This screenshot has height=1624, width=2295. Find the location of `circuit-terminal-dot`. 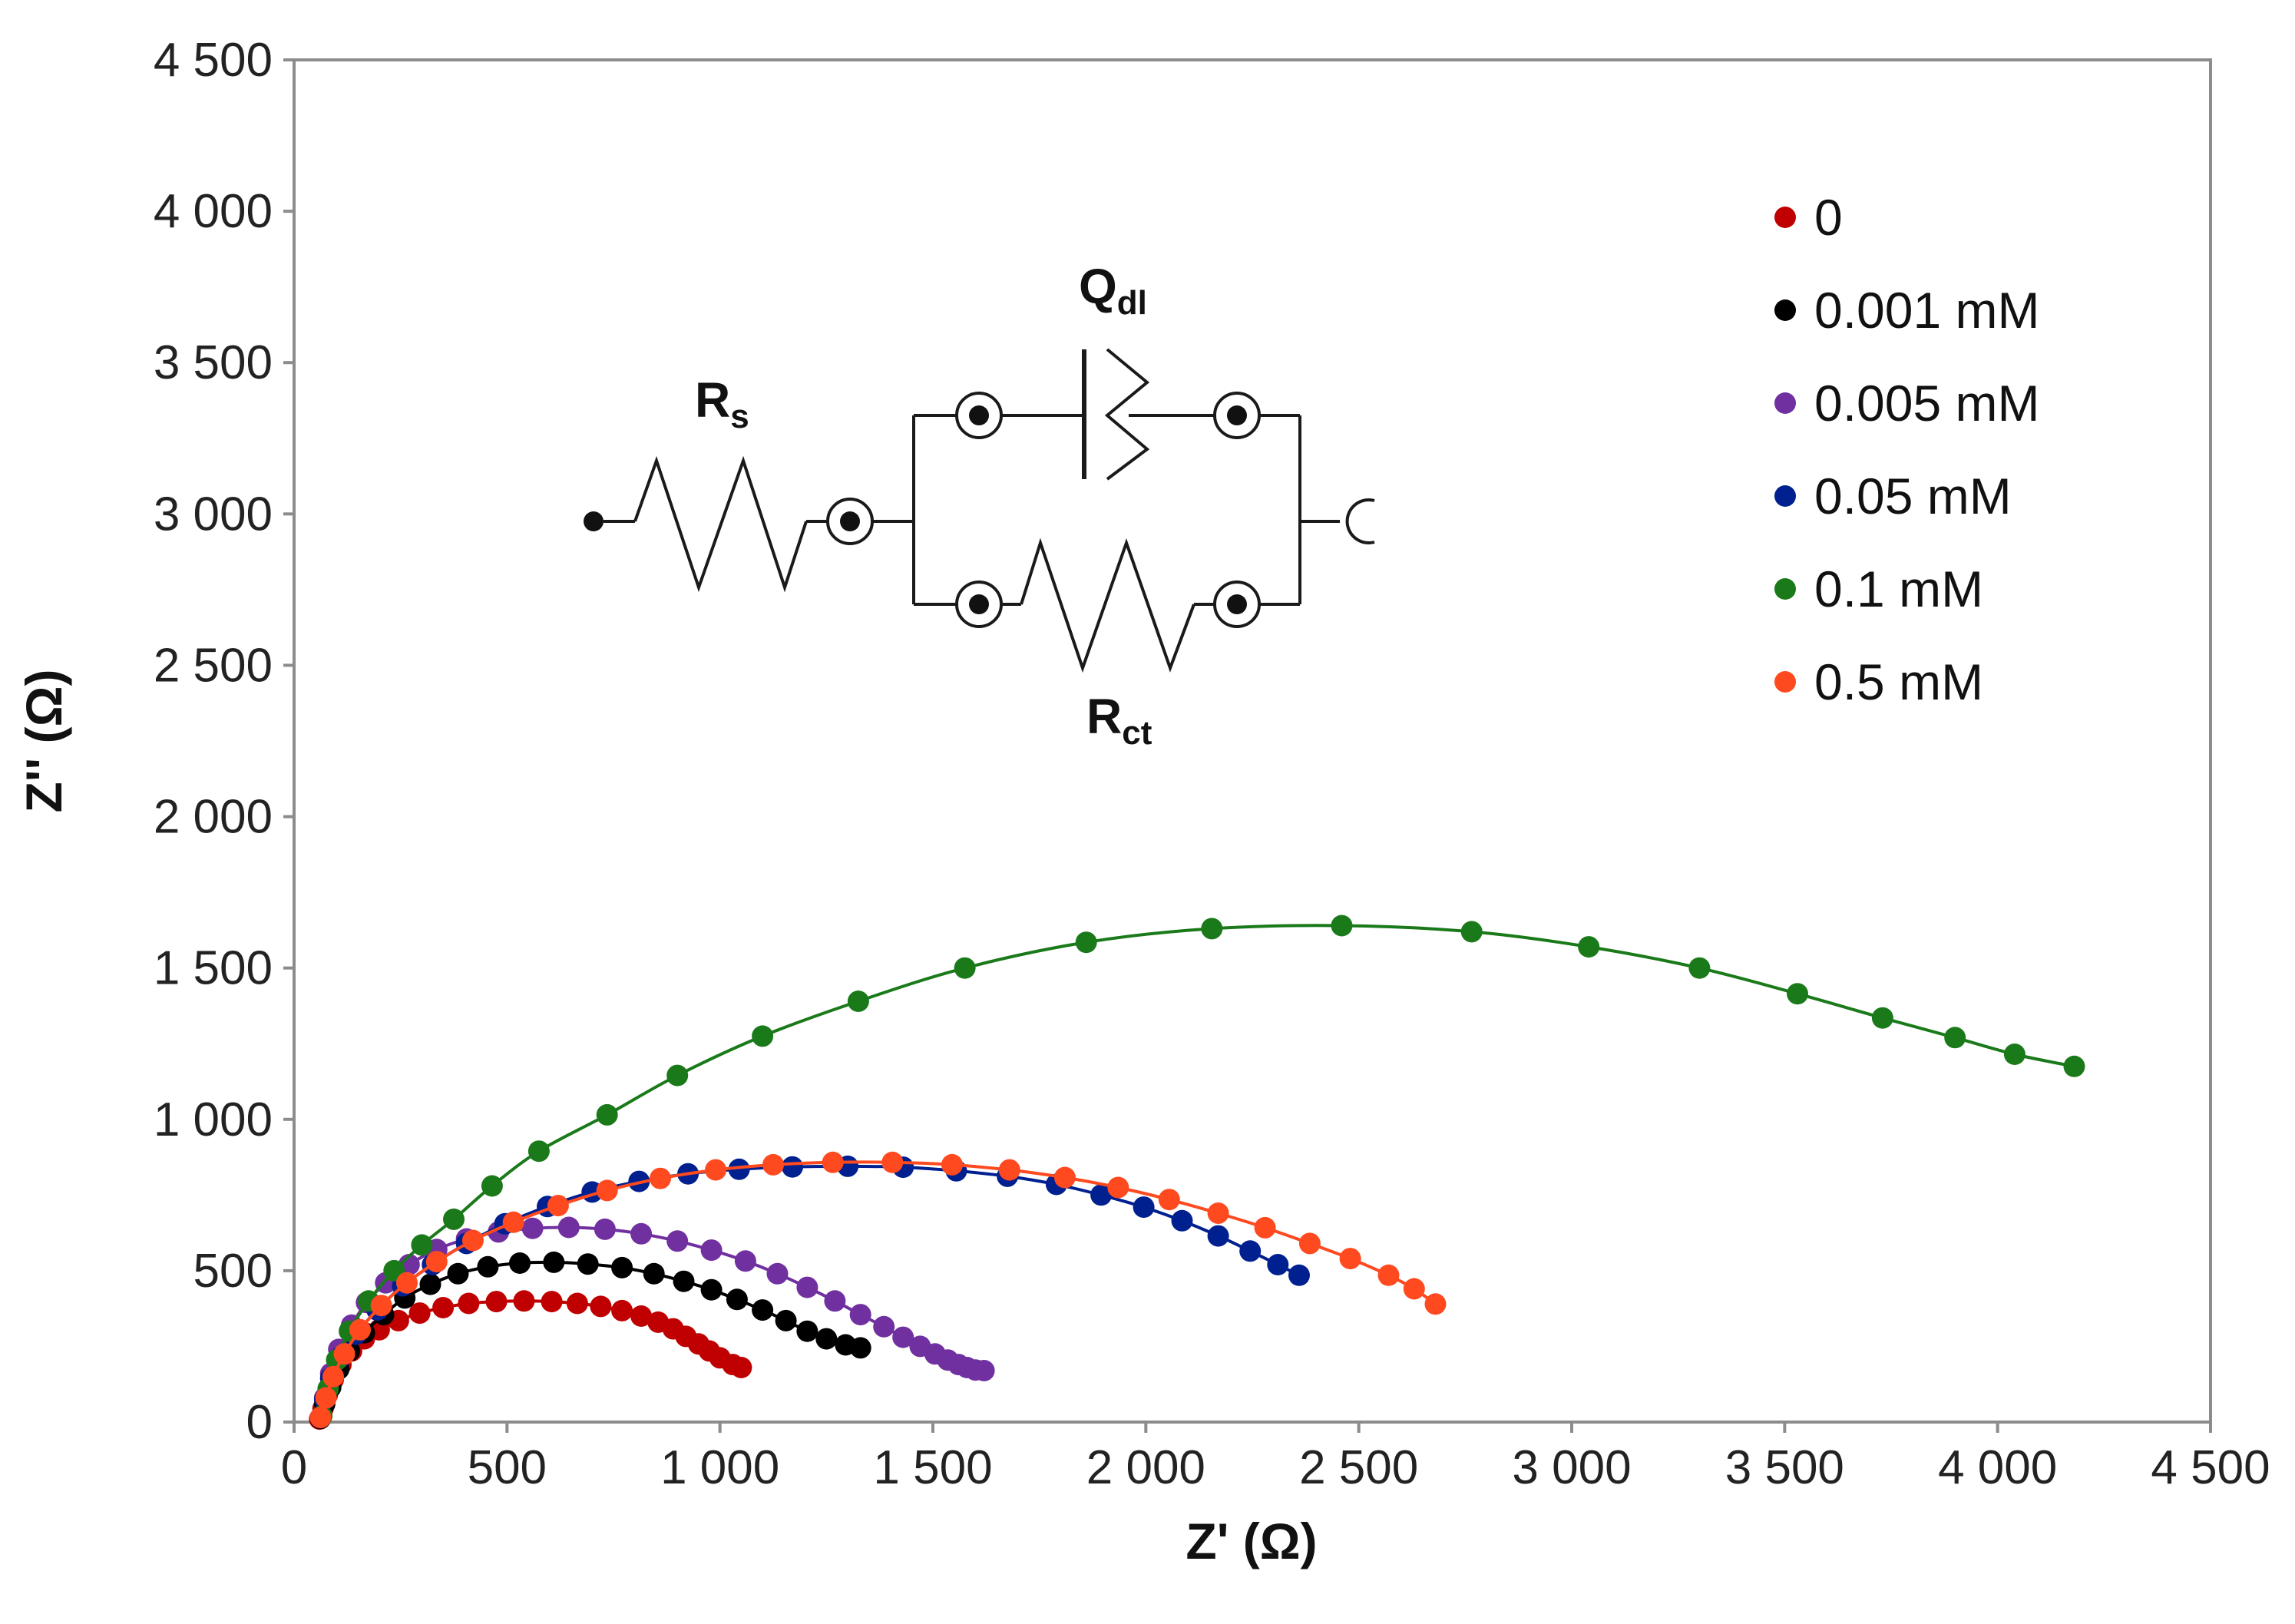

circuit-terminal-dot is located at coordinates (594, 521).